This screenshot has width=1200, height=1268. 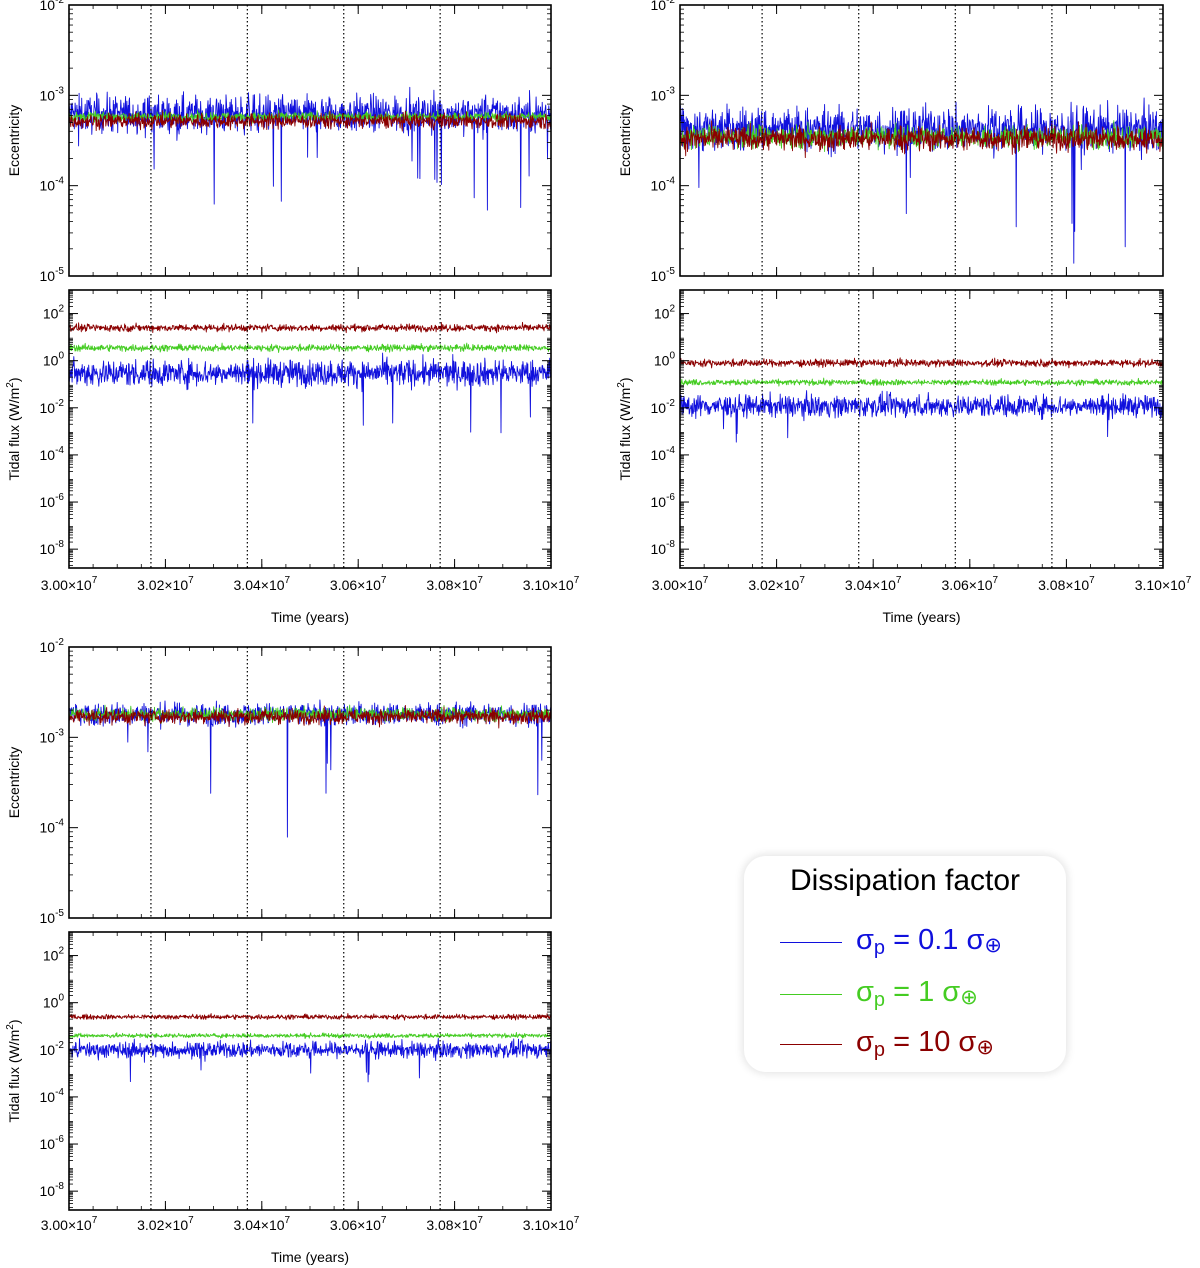 What do you see at coordinates (929, 941) in the screenshot?
I see `legend-label-blue: σp = 0.1 σ⊕` at bounding box center [929, 941].